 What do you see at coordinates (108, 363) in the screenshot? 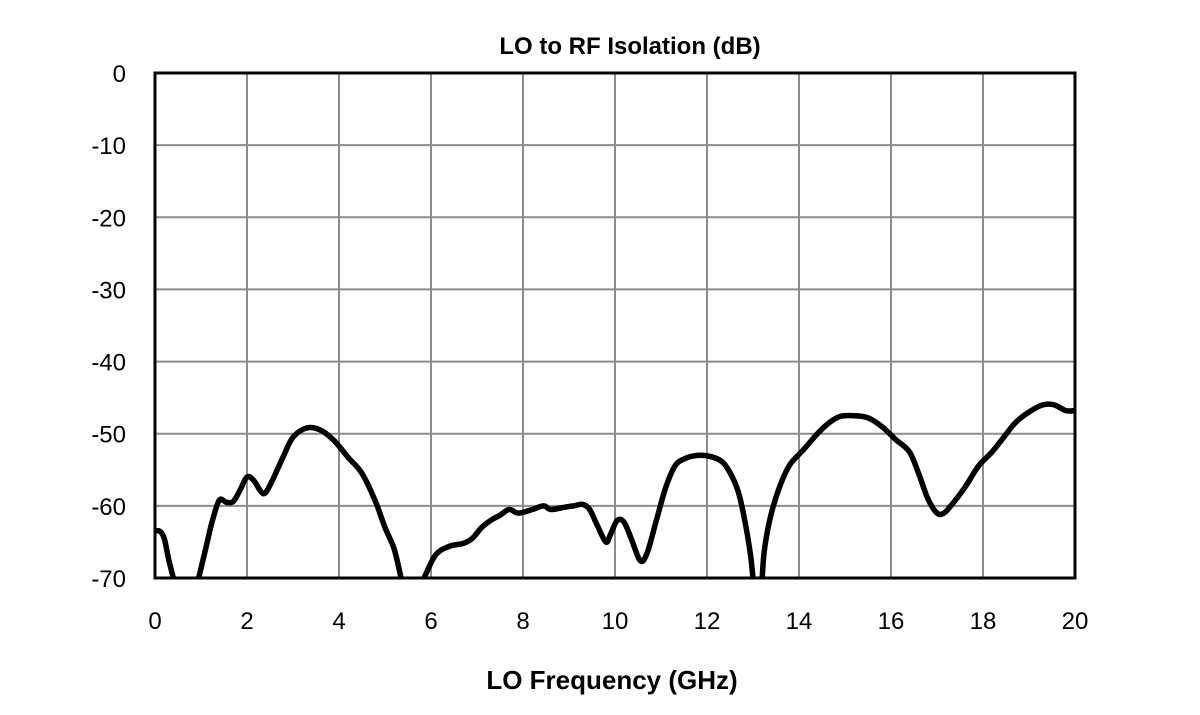
I see `y-tick-label: -40` at bounding box center [108, 363].